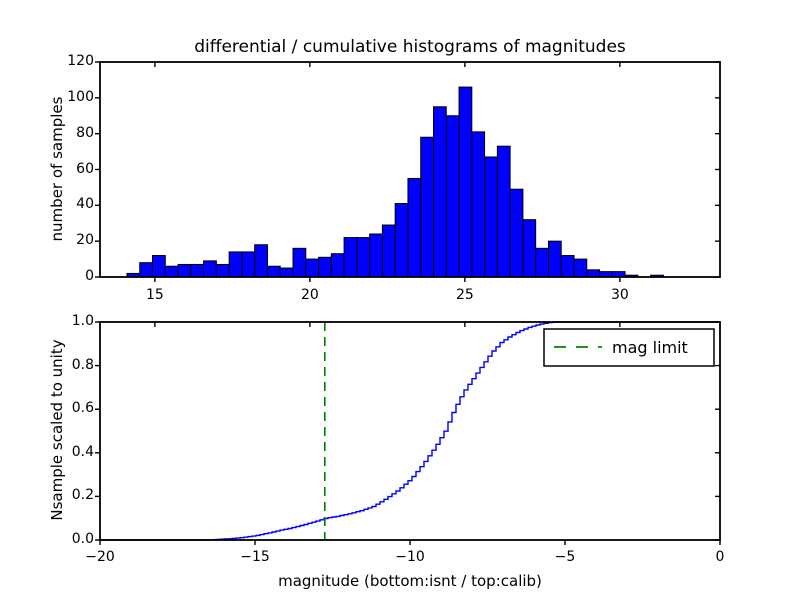 The image size is (800, 600). What do you see at coordinates (464, 295) in the screenshot?
I see `top-xtick-label: 25` at bounding box center [464, 295].